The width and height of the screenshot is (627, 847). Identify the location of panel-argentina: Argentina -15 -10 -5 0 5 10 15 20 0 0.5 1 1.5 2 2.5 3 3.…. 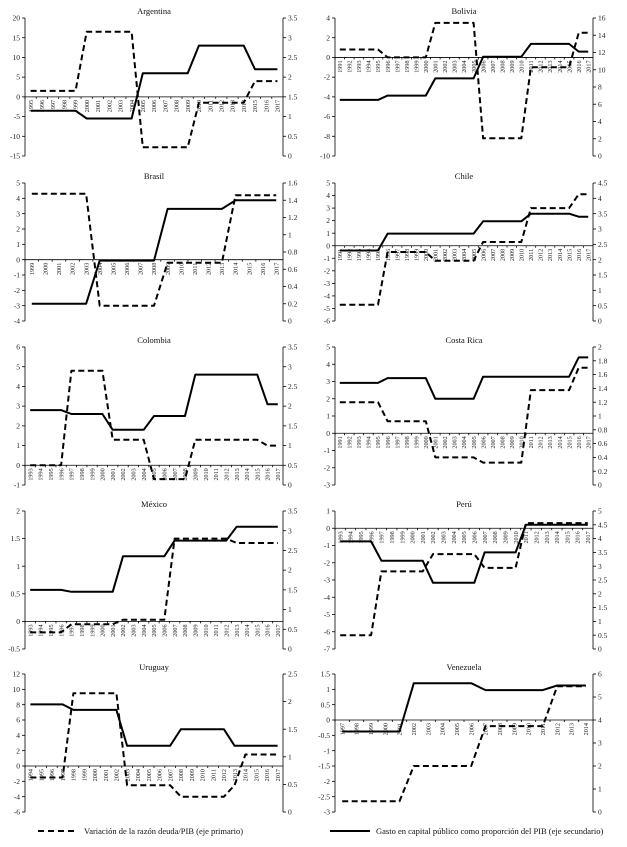
(154, 83).